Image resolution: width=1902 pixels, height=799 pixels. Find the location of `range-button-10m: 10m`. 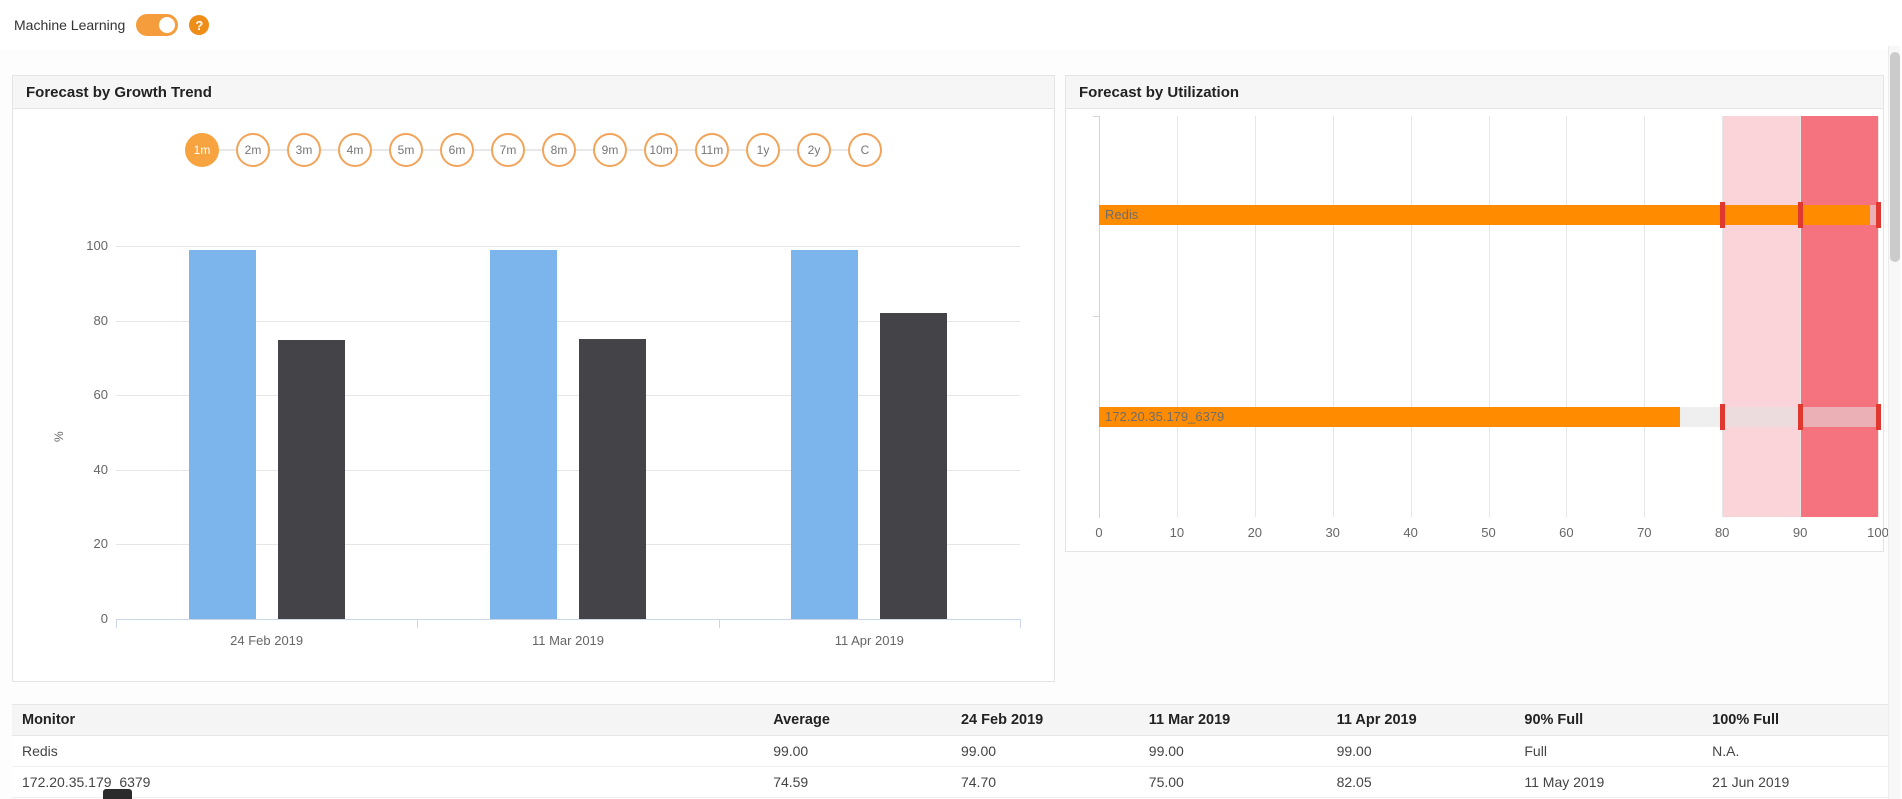

range-button-10m: 10m is located at coordinates (661, 150).